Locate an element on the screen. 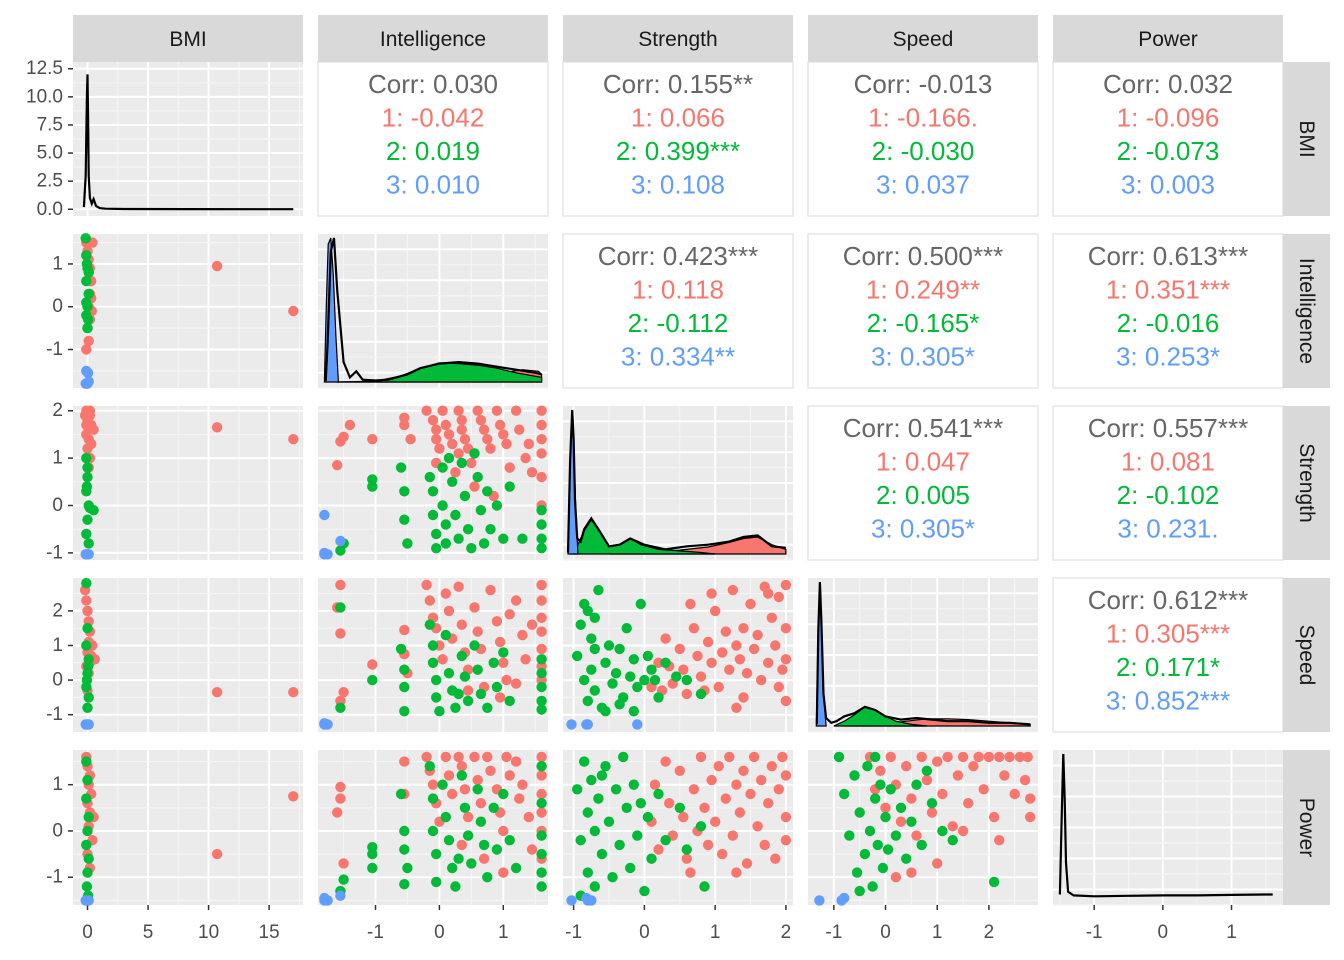 Image resolution: width=1344 pixels, height=960 pixels. correlation-group-2: 2: 0.019 is located at coordinates (433, 151).